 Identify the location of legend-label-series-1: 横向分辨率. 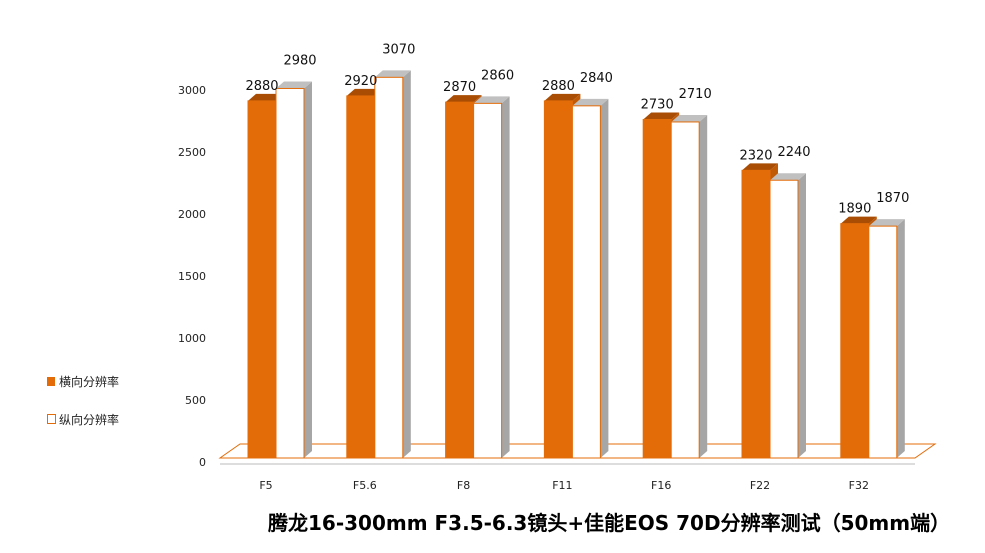
(89, 381).